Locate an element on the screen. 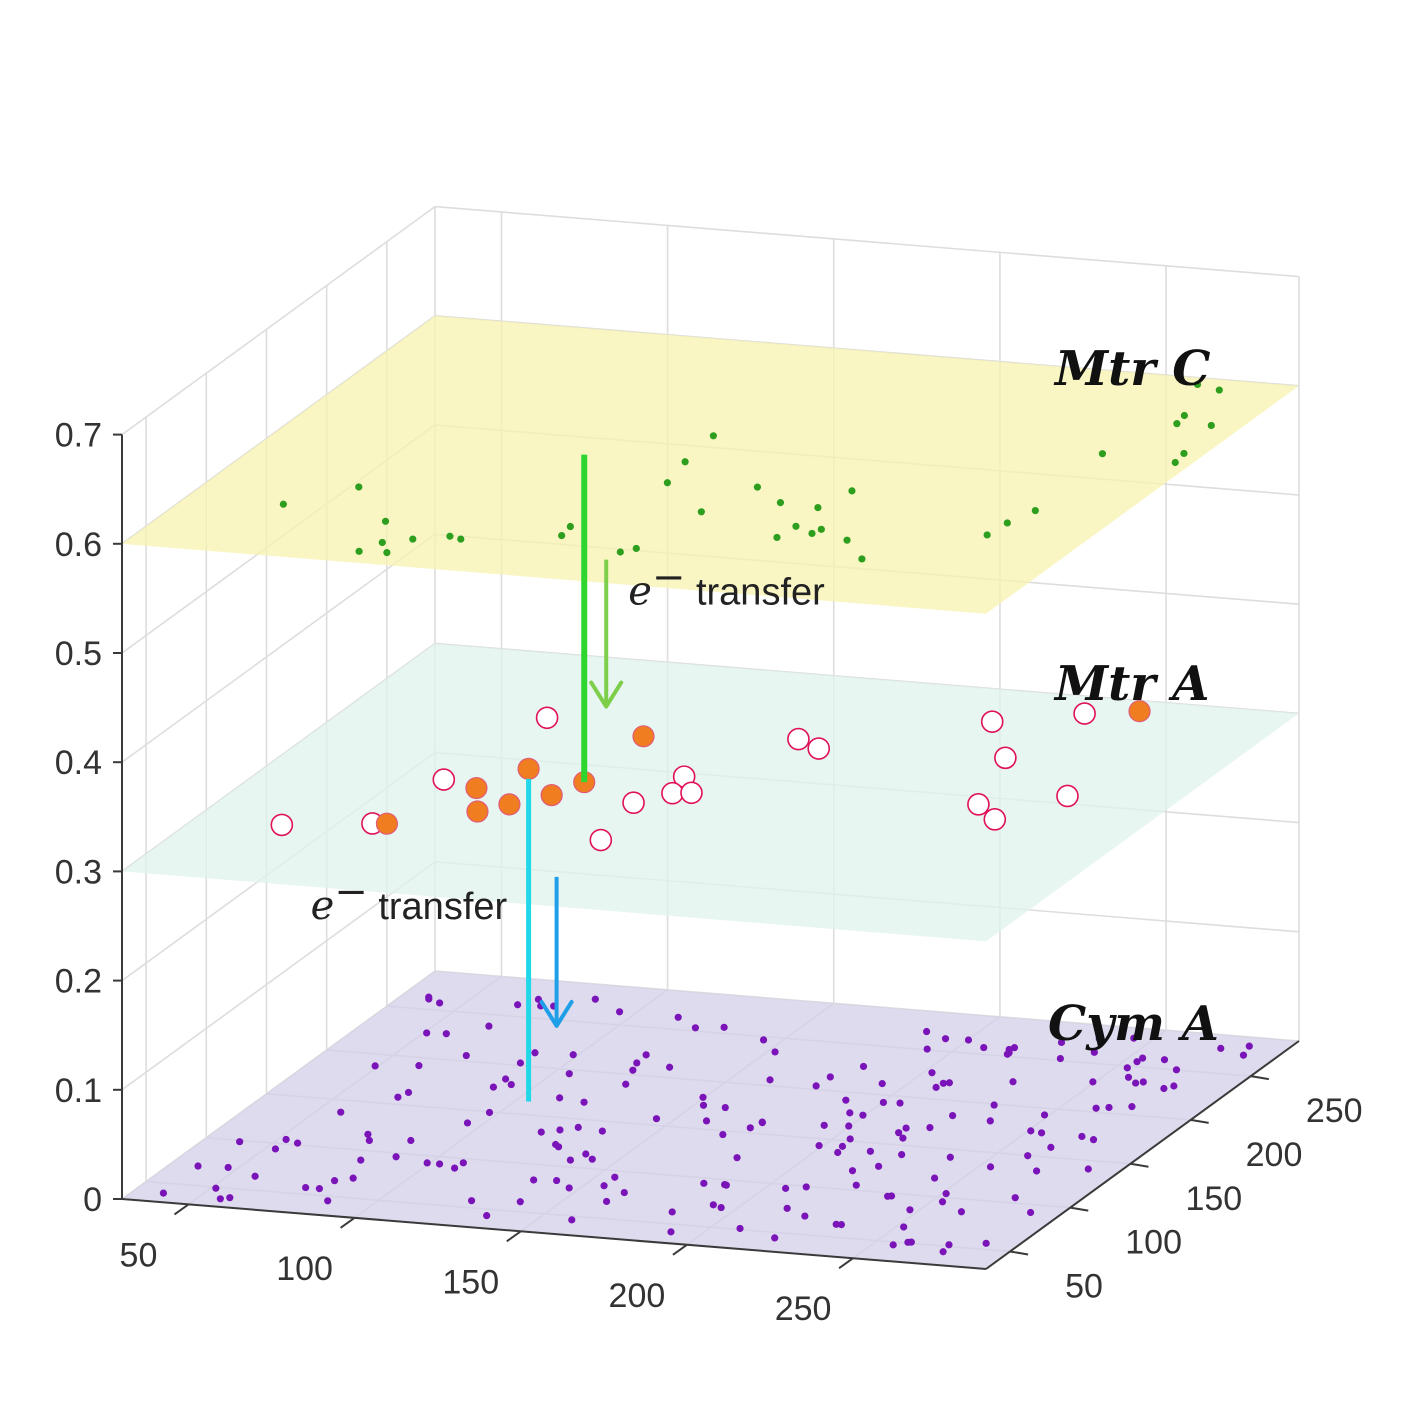  y-tick-label: 100 is located at coordinates (1153, 1243).